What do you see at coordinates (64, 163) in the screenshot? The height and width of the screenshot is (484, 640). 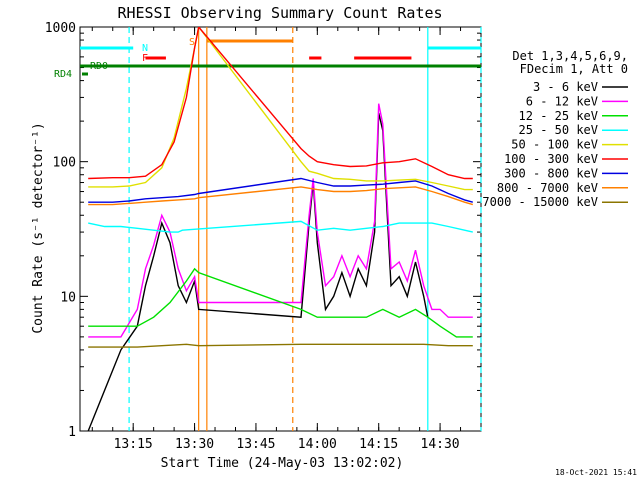 I see `y-tick-label: 100` at bounding box center [64, 163].